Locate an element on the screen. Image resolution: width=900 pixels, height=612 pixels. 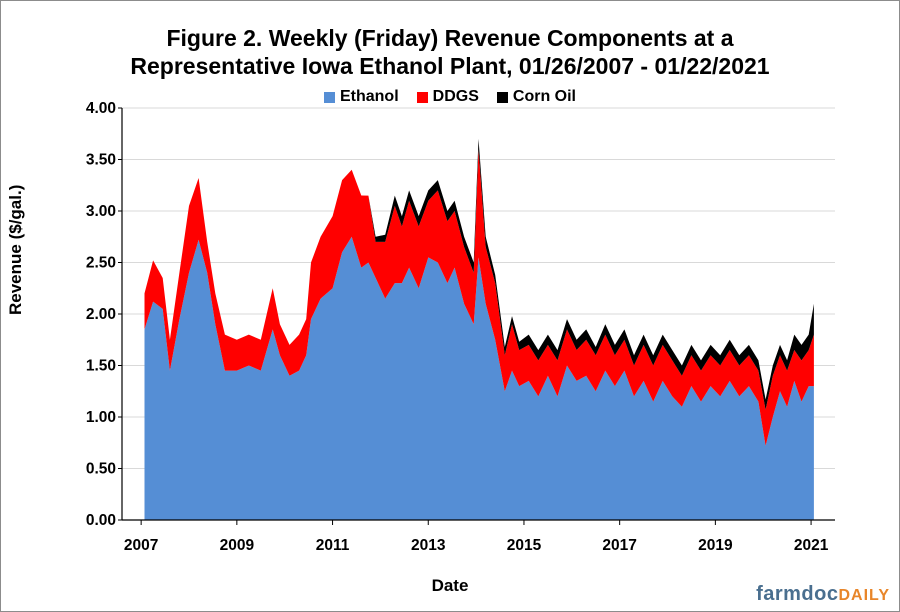
legend-item-corn-oil: Corn Oil is located at coordinates (536, 97).